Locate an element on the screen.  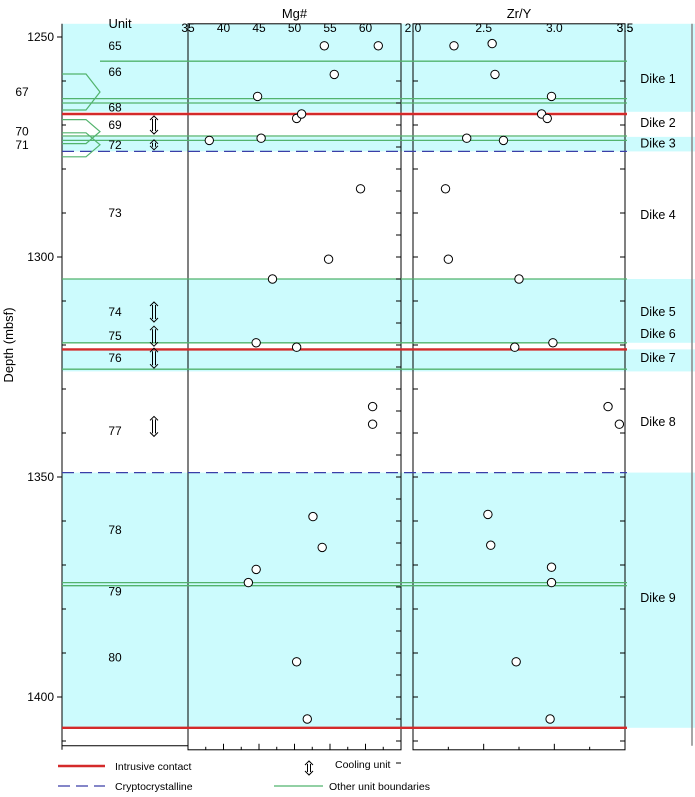
x-tick-label: 3.5 is located at coordinates (625, 28).